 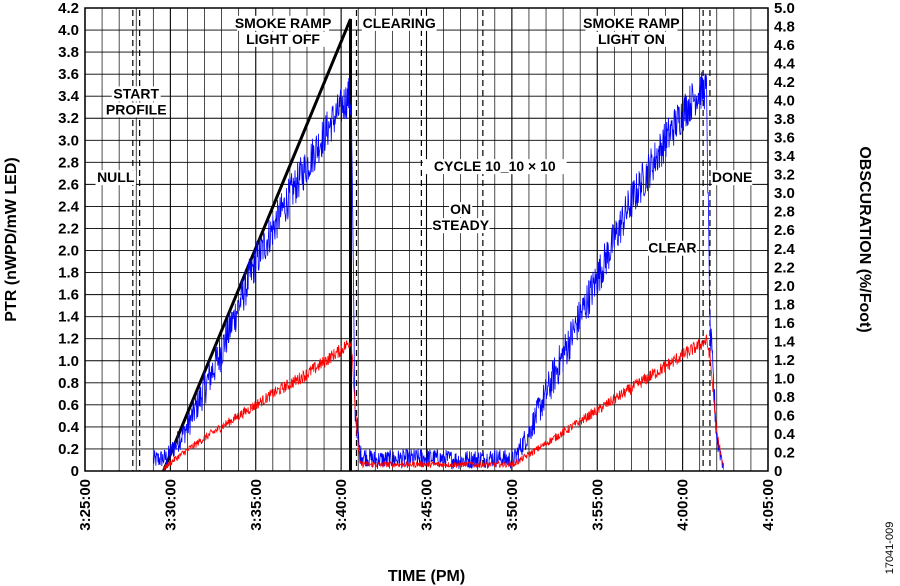 I want to click on y2-tick-label: 0.6, so click(x=784, y=415).